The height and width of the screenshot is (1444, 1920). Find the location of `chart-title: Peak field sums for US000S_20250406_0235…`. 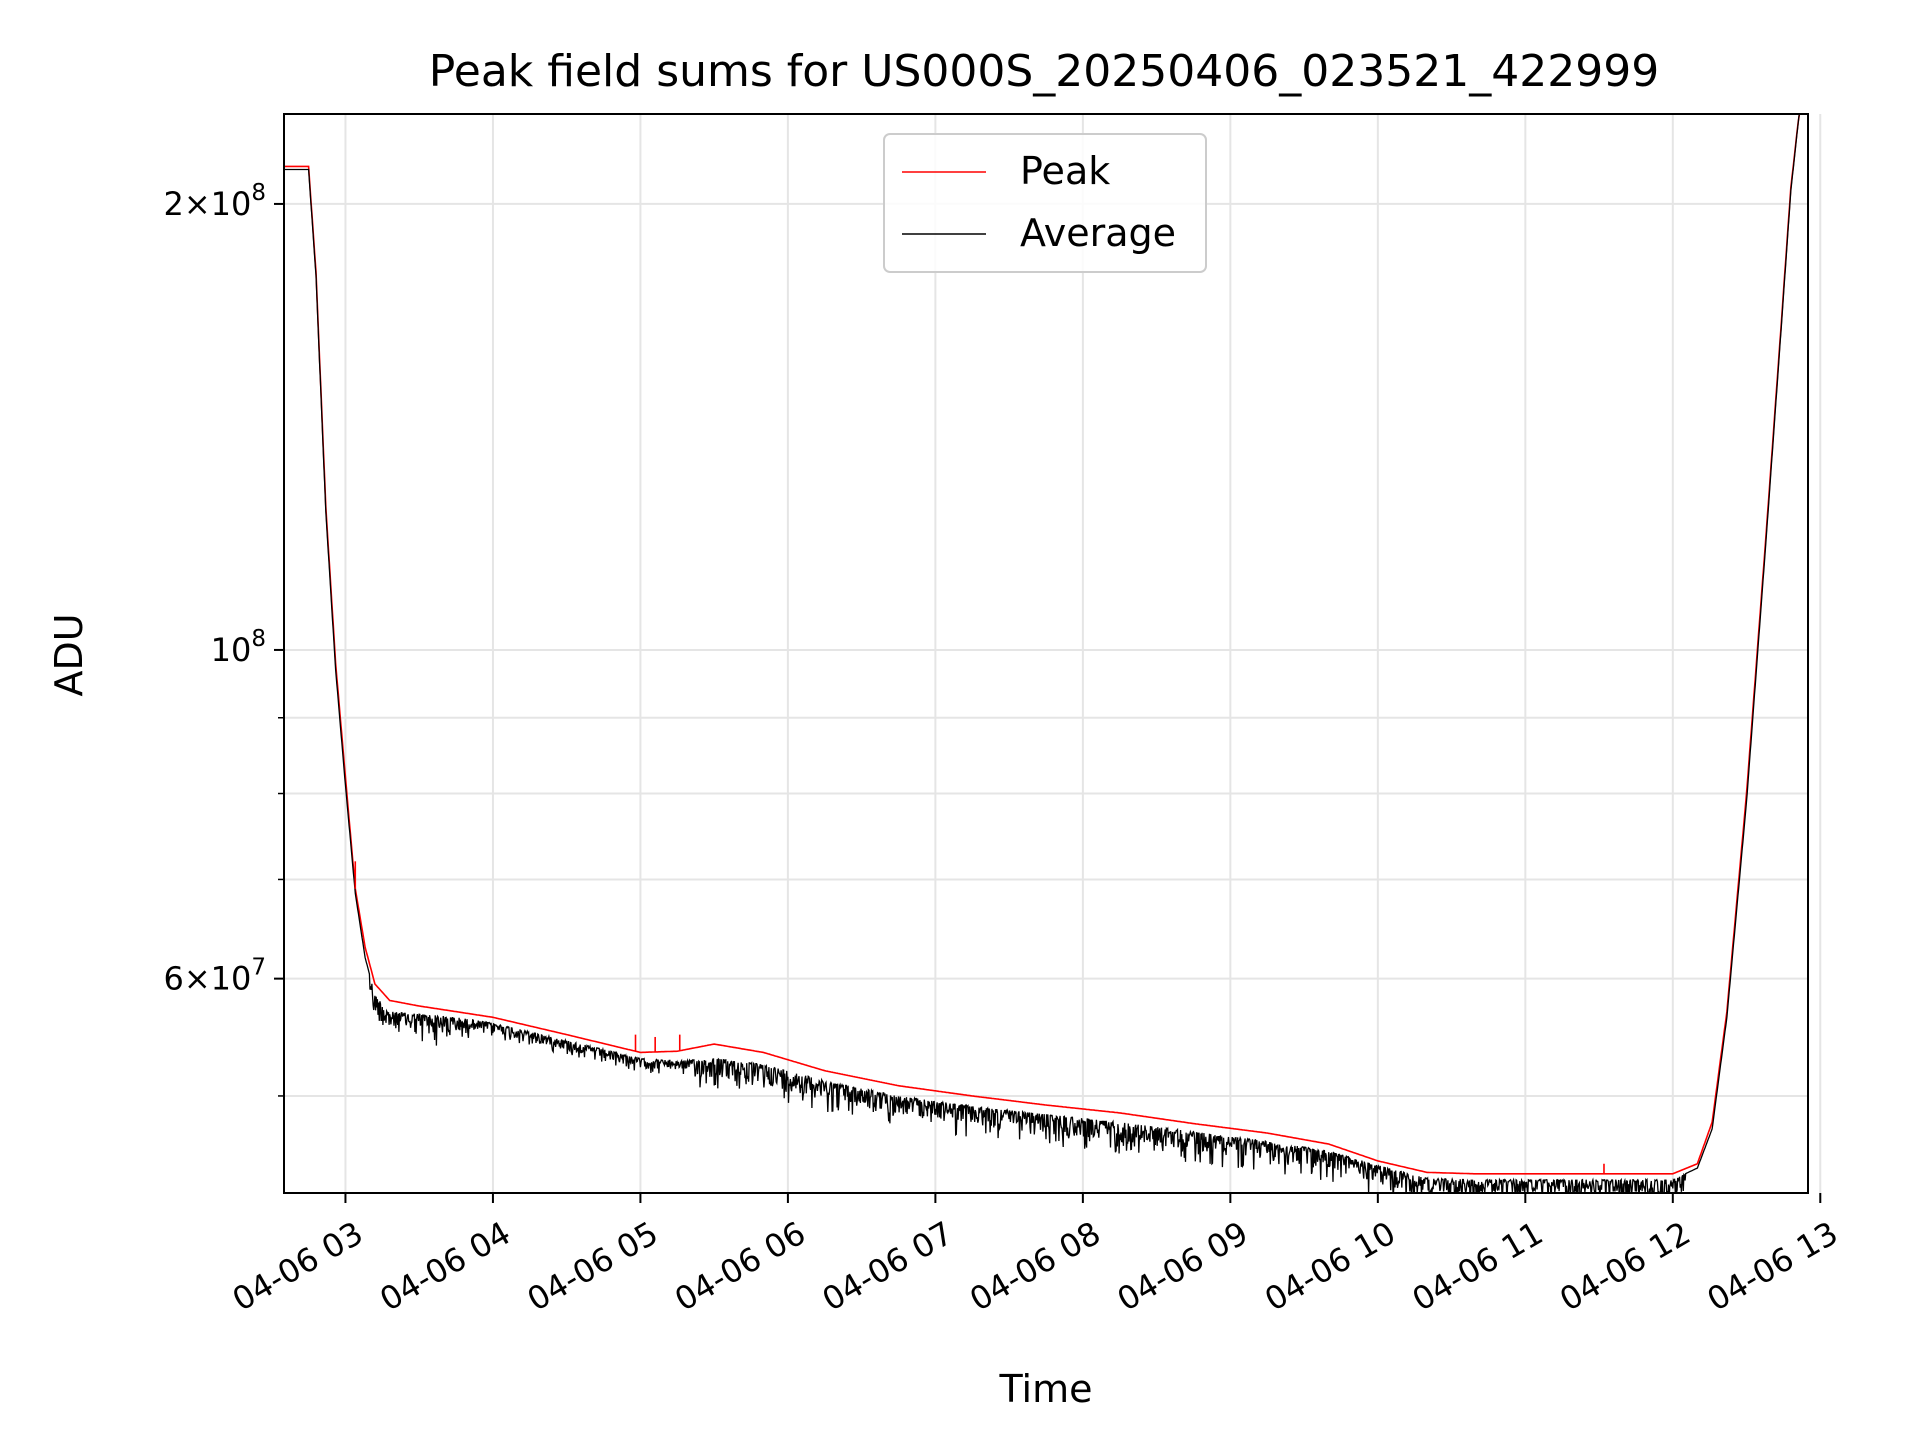

chart-title: Peak field sums for US000S_20250406_0235… is located at coordinates (1044, 71).